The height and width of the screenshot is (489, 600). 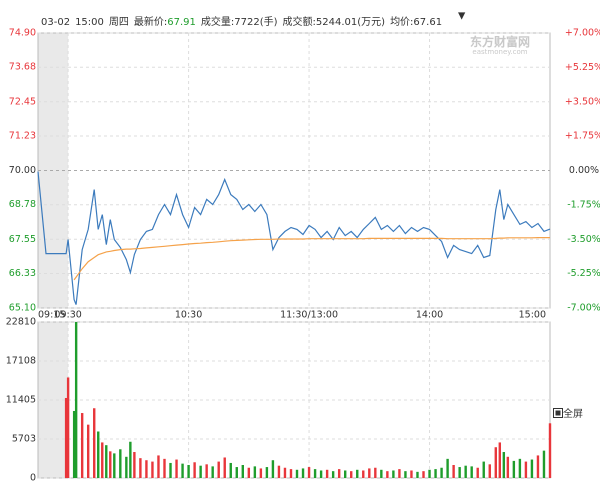 I want to click on y-tick-label: 71.23, so click(x=22, y=135).